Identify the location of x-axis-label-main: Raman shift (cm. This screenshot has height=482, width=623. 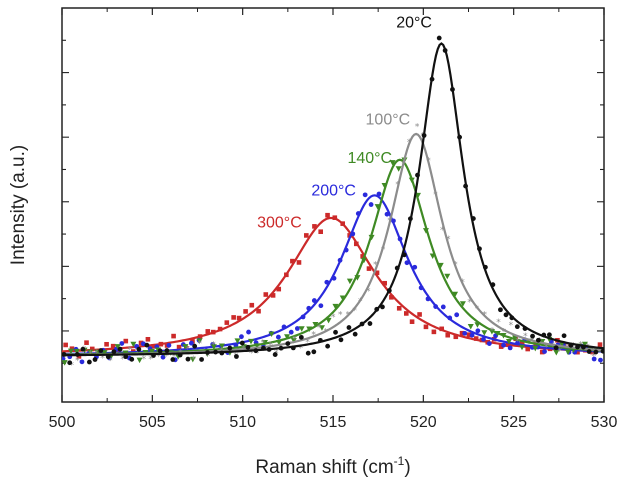
(324, 467).